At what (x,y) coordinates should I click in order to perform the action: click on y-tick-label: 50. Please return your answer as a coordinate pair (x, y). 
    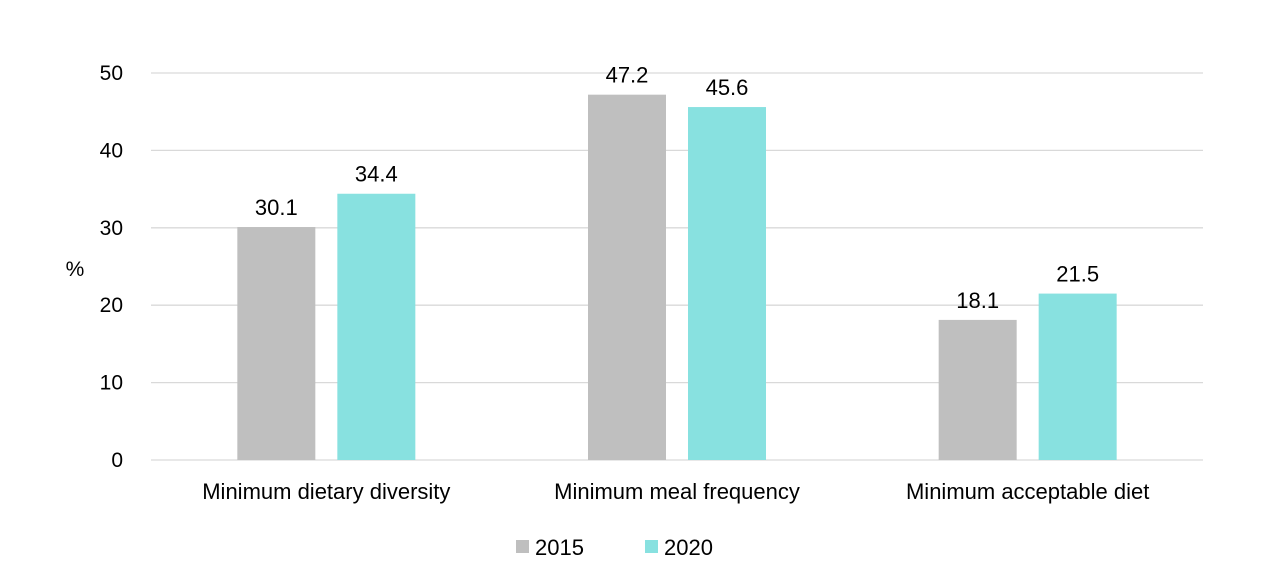
    Looking at the image, I should click on (111, 73).